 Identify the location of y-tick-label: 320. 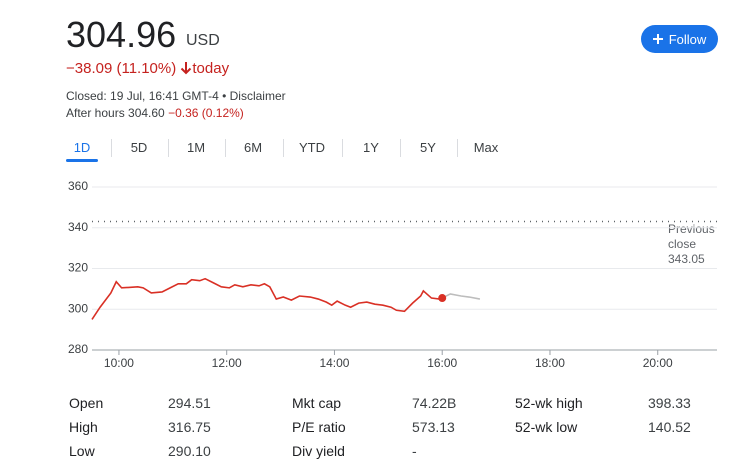
(78, 268).